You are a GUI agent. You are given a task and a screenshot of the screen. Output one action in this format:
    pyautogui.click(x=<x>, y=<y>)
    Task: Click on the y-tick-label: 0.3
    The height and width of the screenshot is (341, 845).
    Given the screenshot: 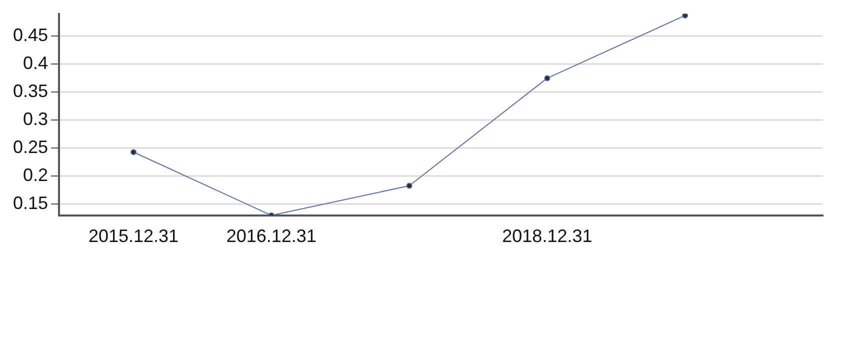 What is the action you would take?
    pyautogui.click(x=35, y=119)
    